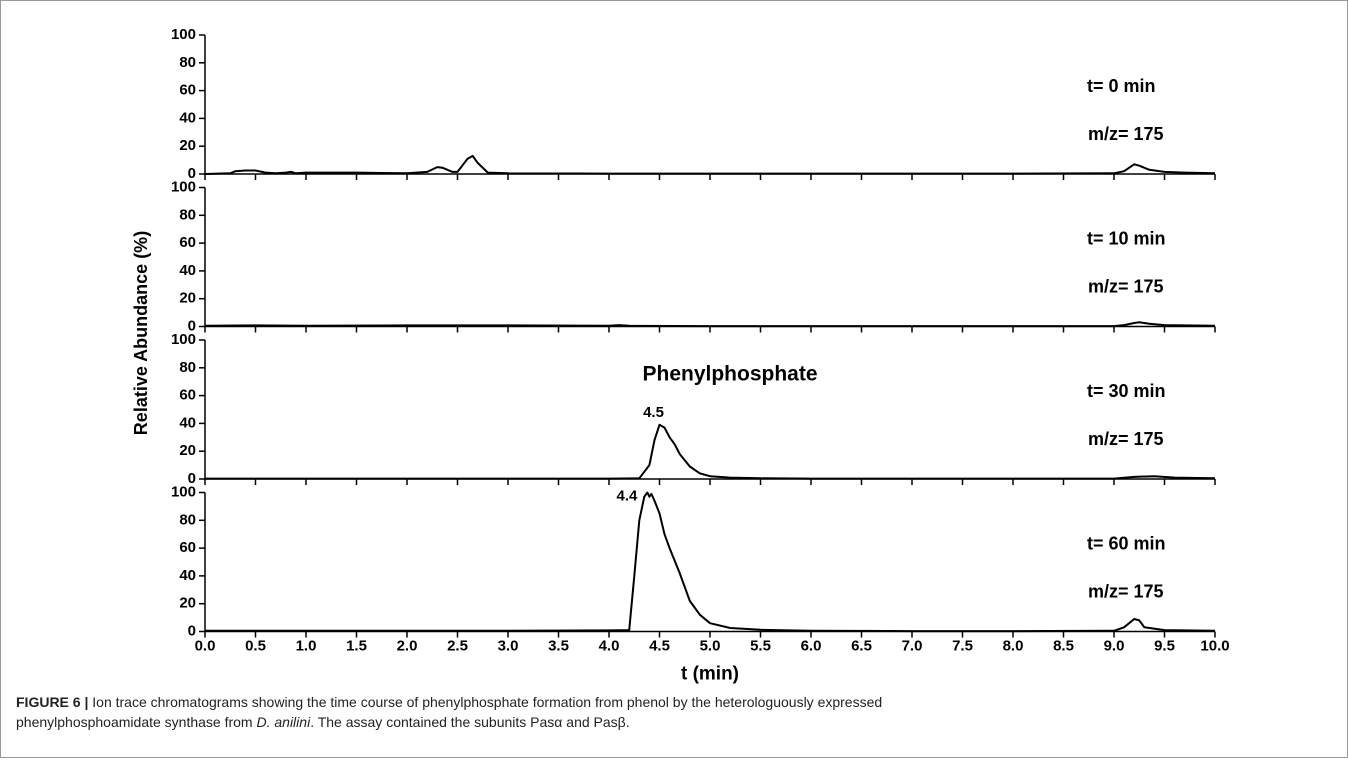  What do you see at coordinates (659, 645) in the screenshot?
I see `x-tick-label: 4.5` at bounding box center [659, 645].